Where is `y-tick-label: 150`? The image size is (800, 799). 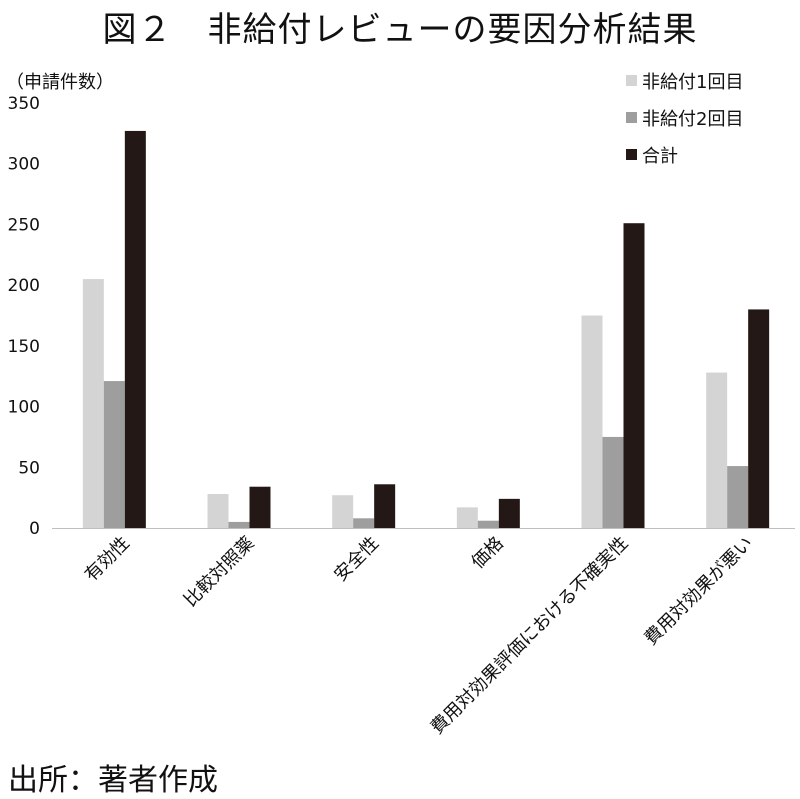 y-tick-label: 150 is located at coordinates (24, 347).